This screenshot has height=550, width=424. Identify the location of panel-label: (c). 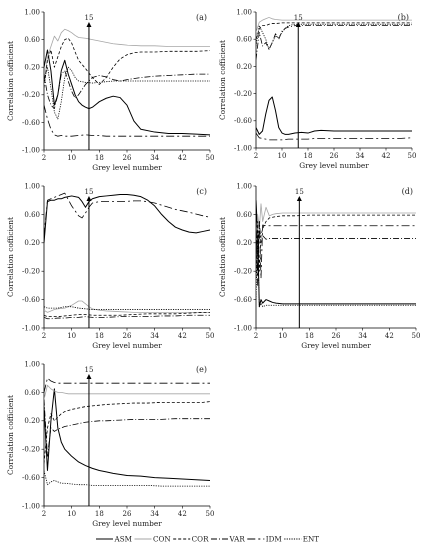
(201, 191).